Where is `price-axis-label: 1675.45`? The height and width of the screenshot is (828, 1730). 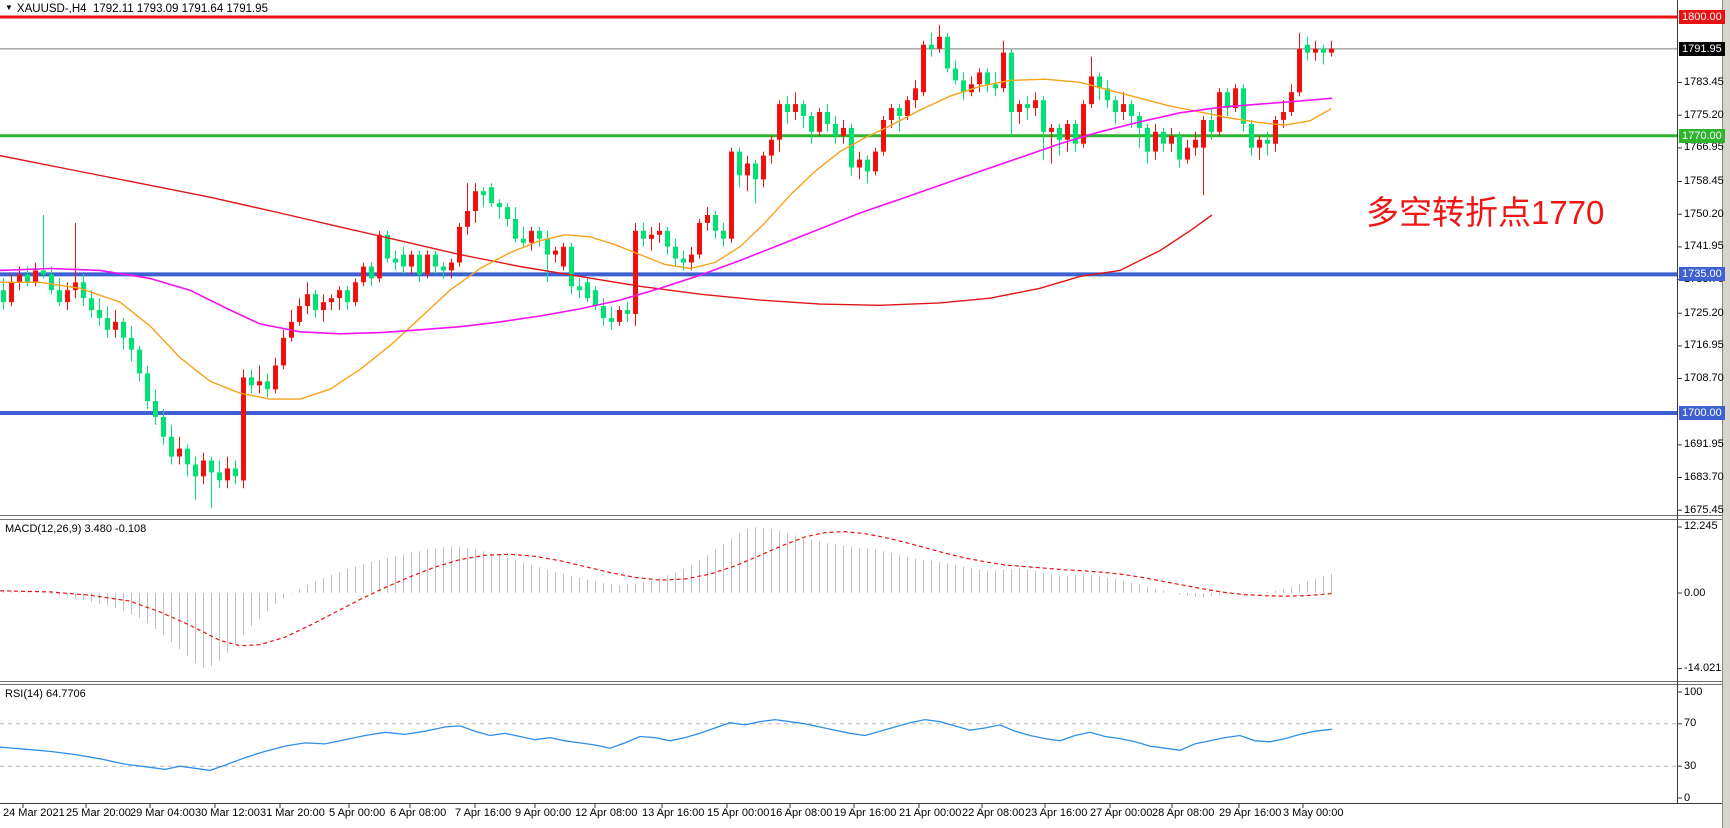 price-axis-label: 1675.45 is located at coordinates (1704, 509).